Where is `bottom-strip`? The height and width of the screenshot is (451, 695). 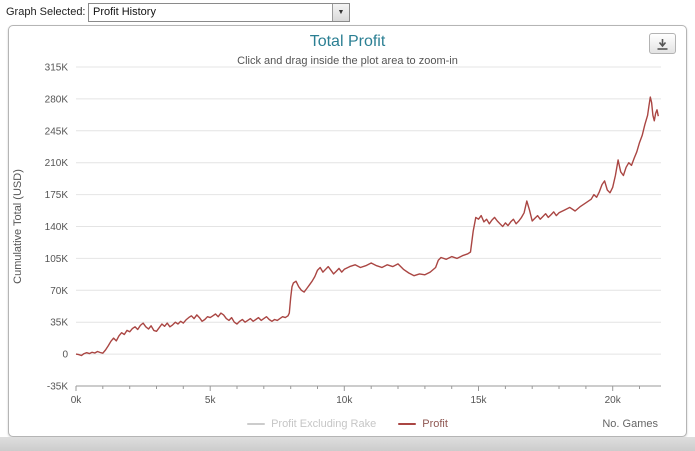
bottom-strip is located at coordinates (347, 444).